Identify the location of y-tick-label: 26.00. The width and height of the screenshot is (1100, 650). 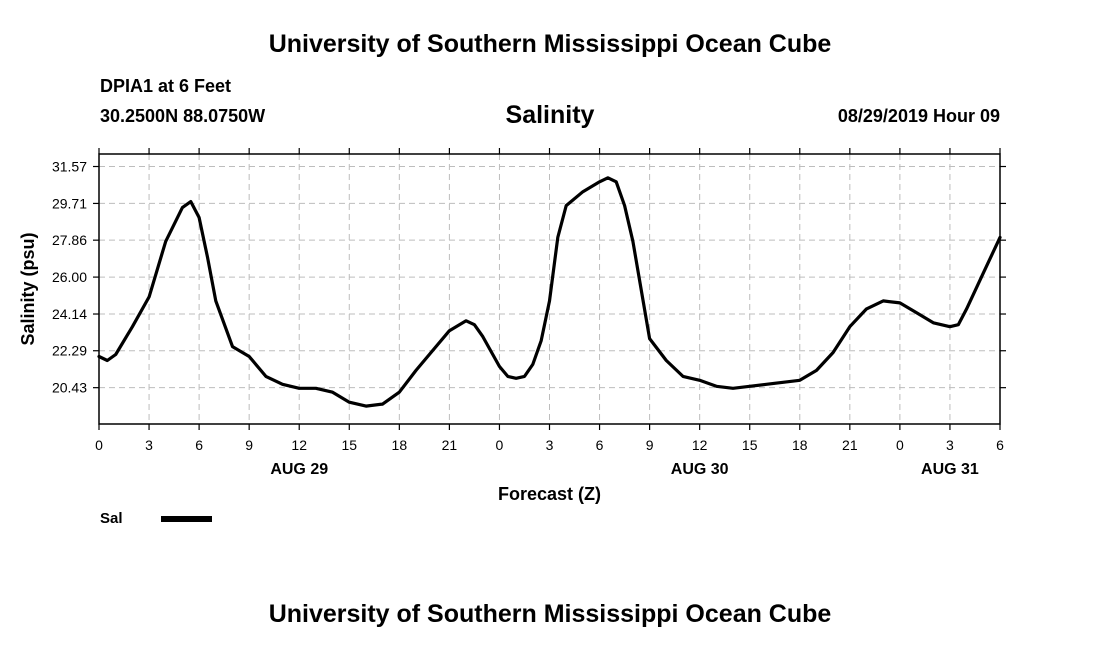
(69, 277).